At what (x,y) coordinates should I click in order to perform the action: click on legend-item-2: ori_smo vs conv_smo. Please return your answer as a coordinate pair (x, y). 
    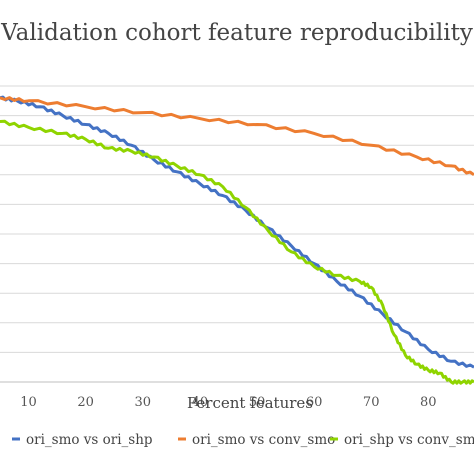
    Looking at the image, I should click on (256, 440).